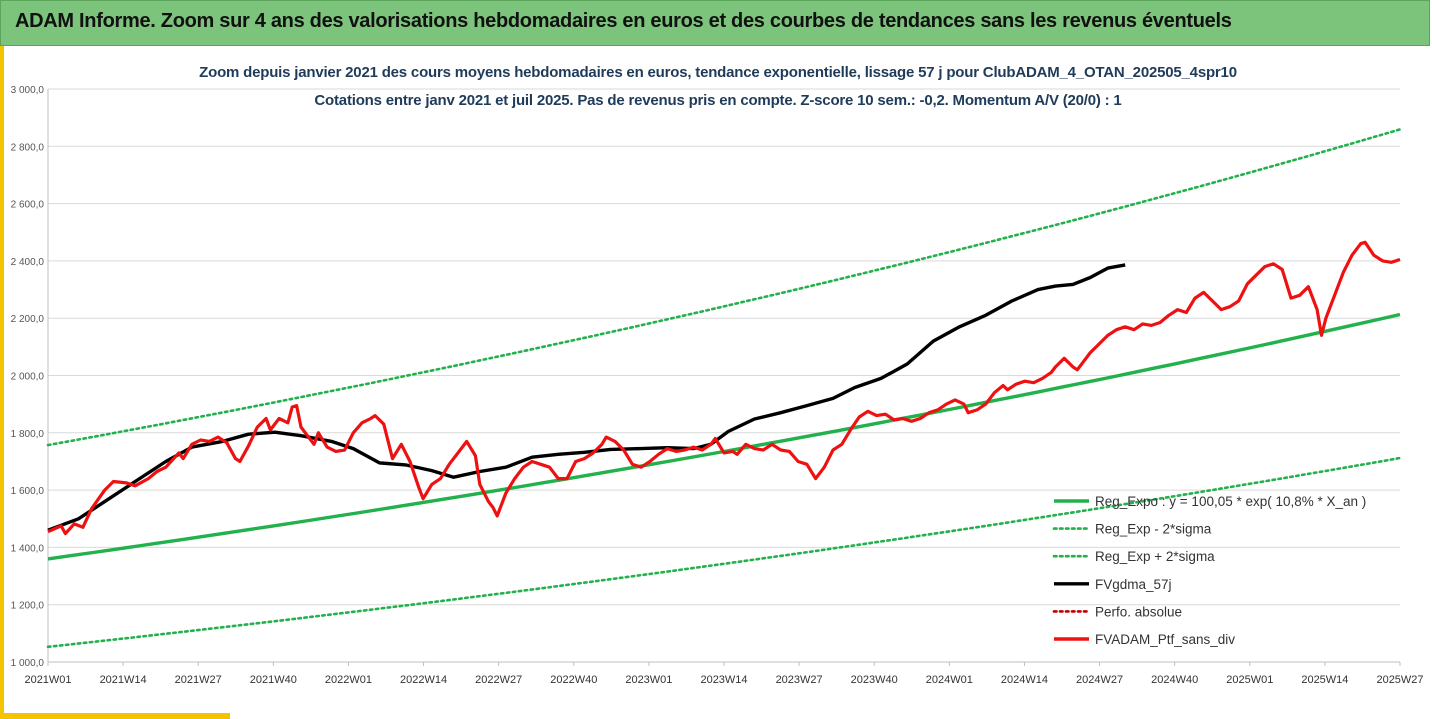 The width and height of the screenshot is (1432, 719). Describe the element at coordinates (28, 434) in the screenshot. I see `y-tick-label: 1 800,0` at that location.